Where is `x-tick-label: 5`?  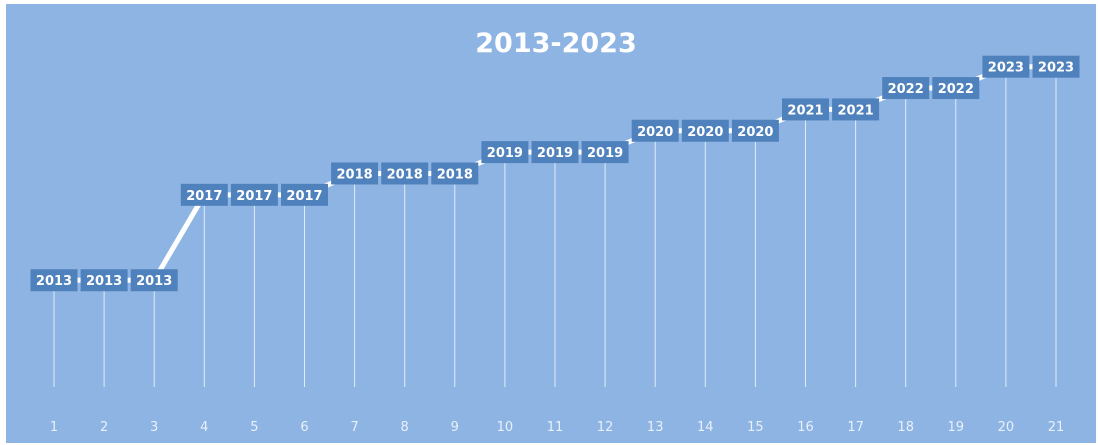 x-tick-label: 5 is located at coordinates (254, 427).